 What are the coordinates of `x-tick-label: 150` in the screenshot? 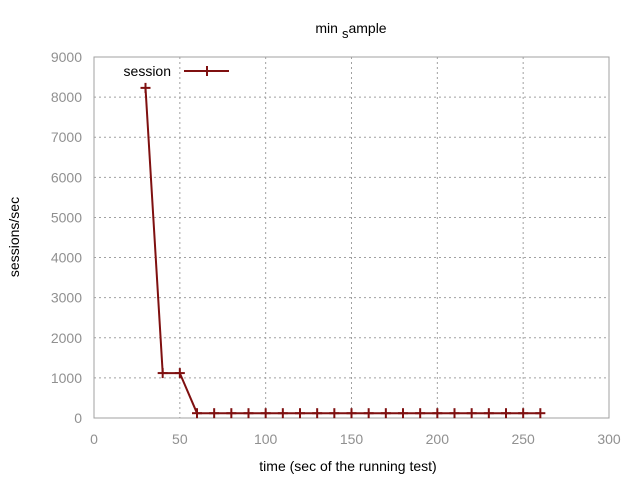 It's located at (352, 439).